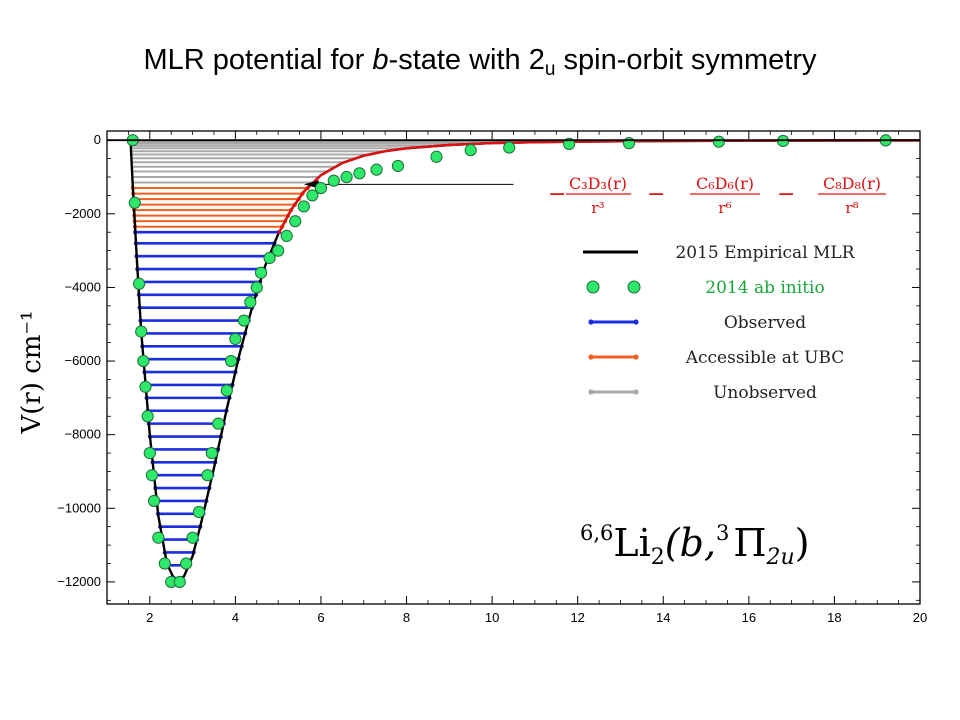  I want to click on legend-label: 2015 Empirical MLR, so click(765, 253).